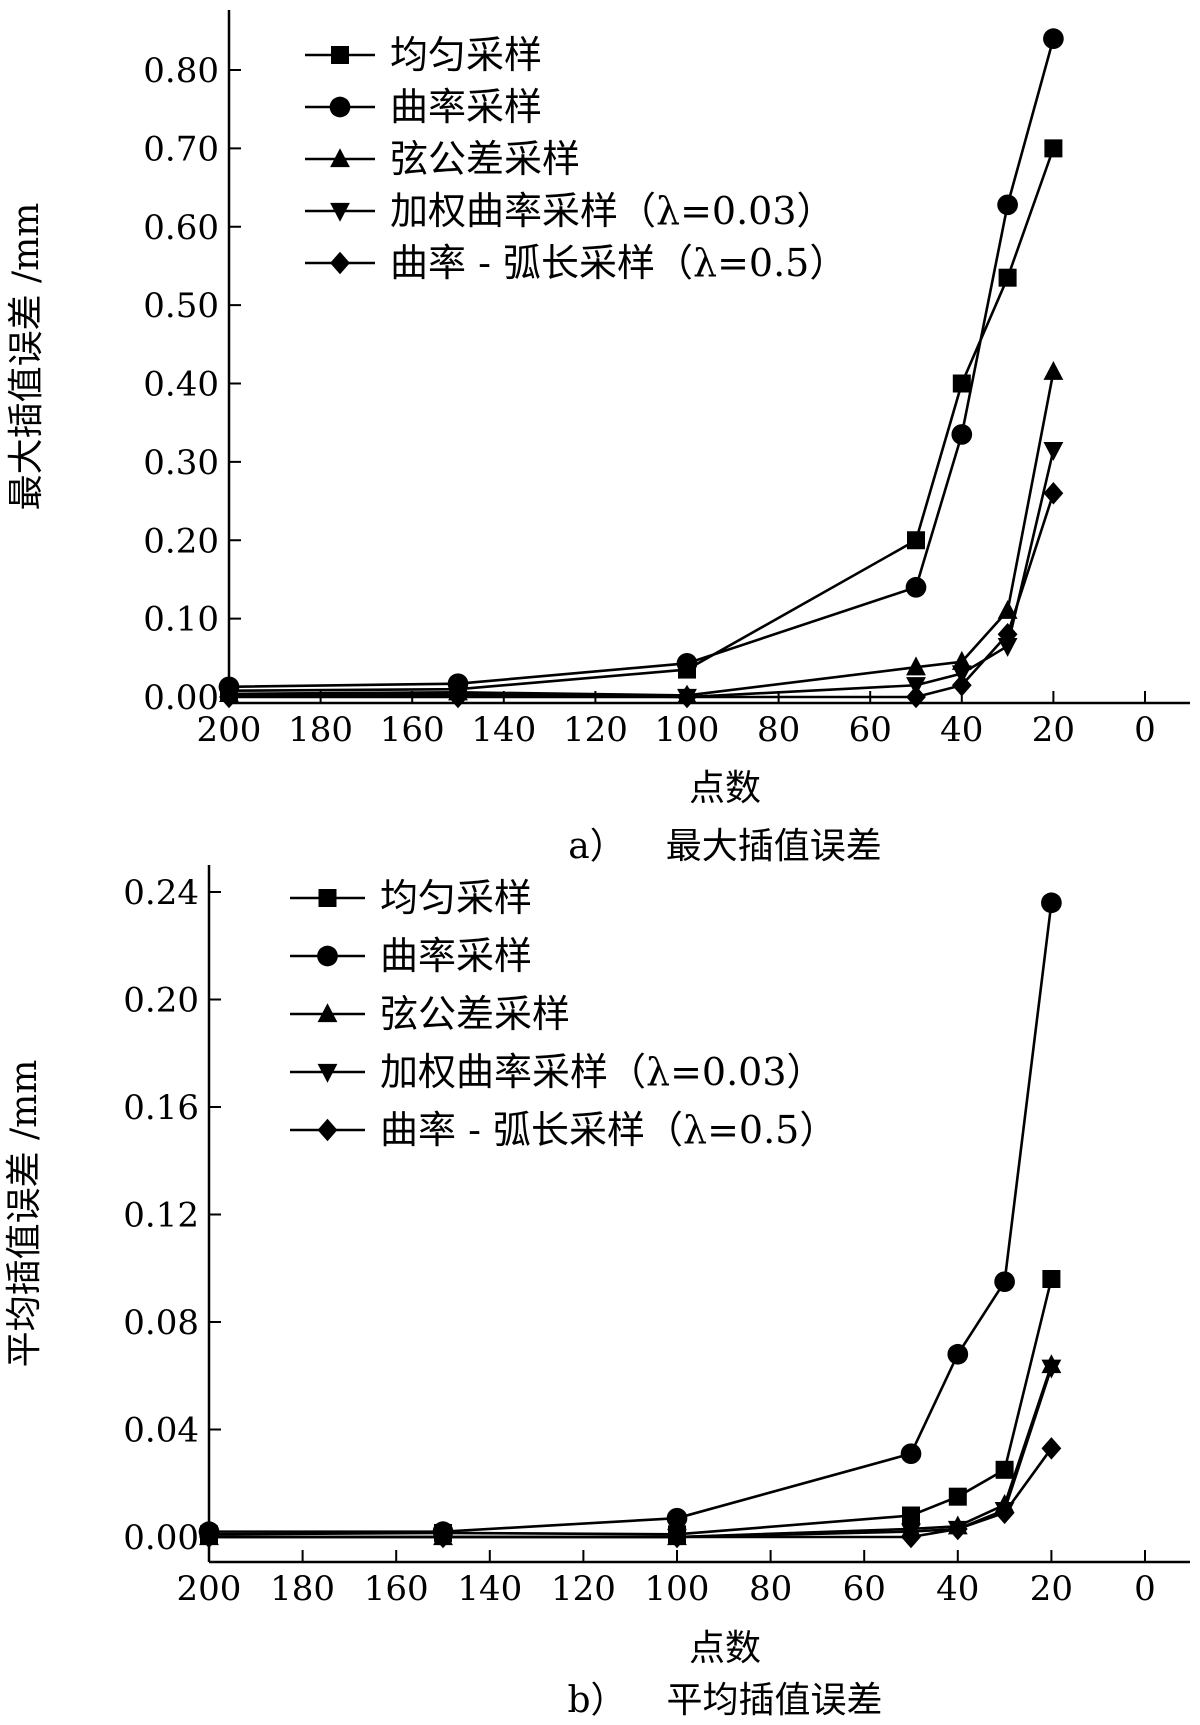 Image resolution: width=1200 pixels, height=1725 pixels. Describe the element at coordinates (181, 463) in the screenshot. I see `y-tick-label: 0.30` at that location.